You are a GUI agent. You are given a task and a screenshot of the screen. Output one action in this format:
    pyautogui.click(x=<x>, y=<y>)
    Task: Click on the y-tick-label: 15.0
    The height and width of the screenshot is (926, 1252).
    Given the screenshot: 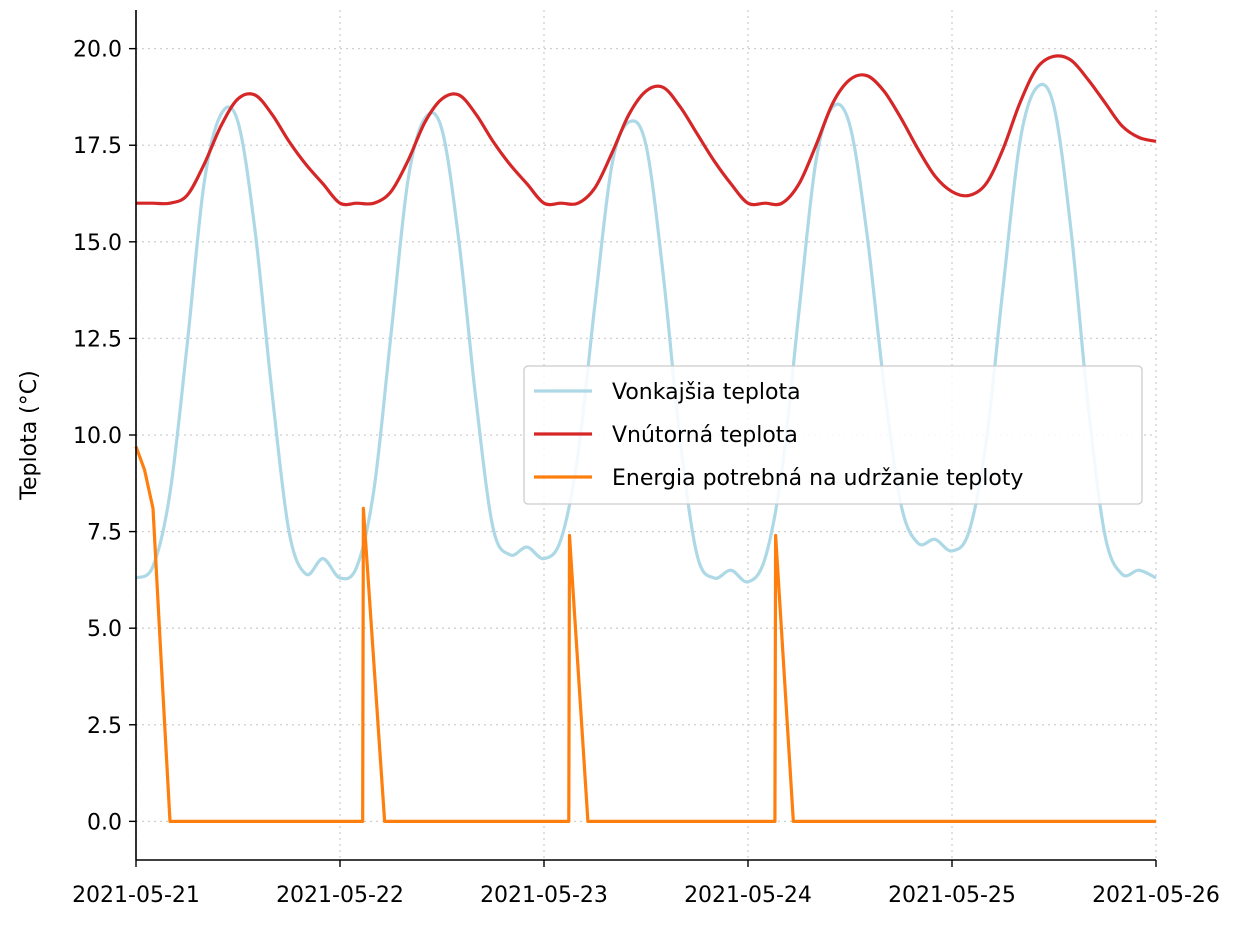 What is the action you would take?
    pyautogui.click(x=97, y=243)
    